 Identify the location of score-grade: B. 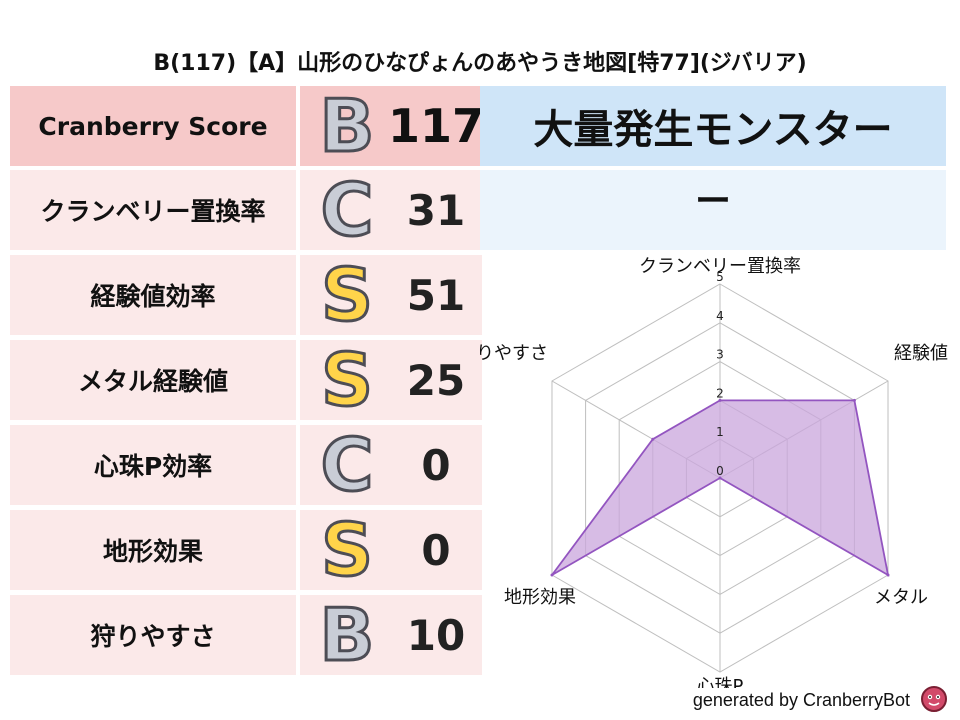
(347, 126).